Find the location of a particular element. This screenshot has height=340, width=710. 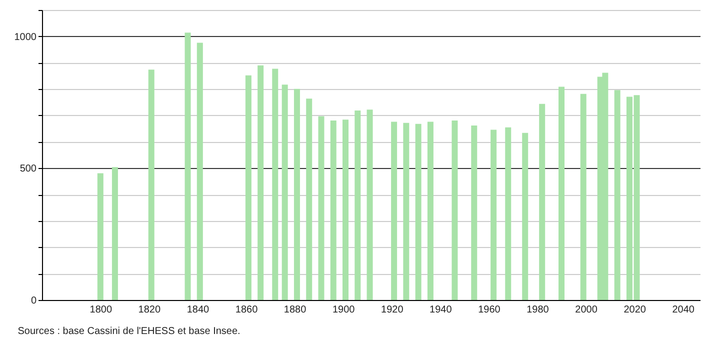

x-tick-label: 2040 is located at coordinates (683, 310).